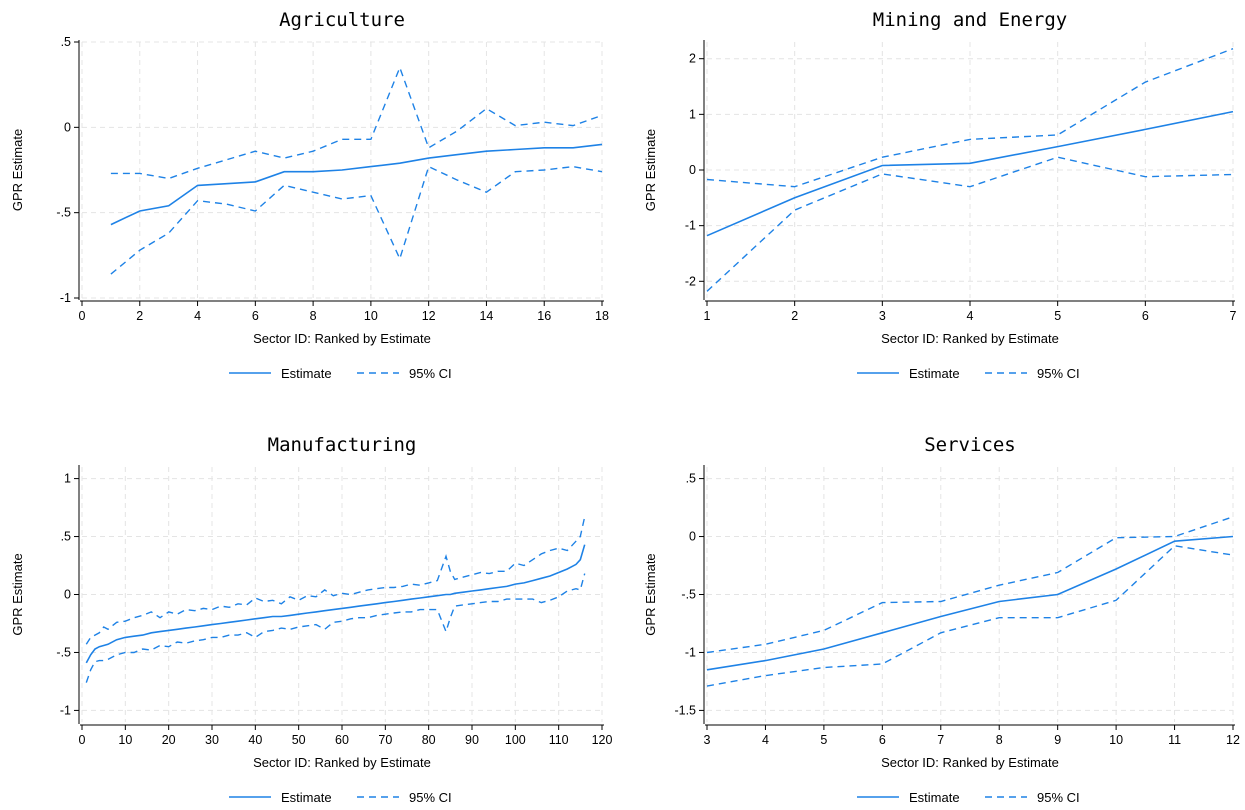 Image resolution: width=1245 pixels, height=810 pixels. What do you see at coordinates (602, 740) in the screenshot?
I see `x-tick-label: 120` at bounding box center [602, 740].